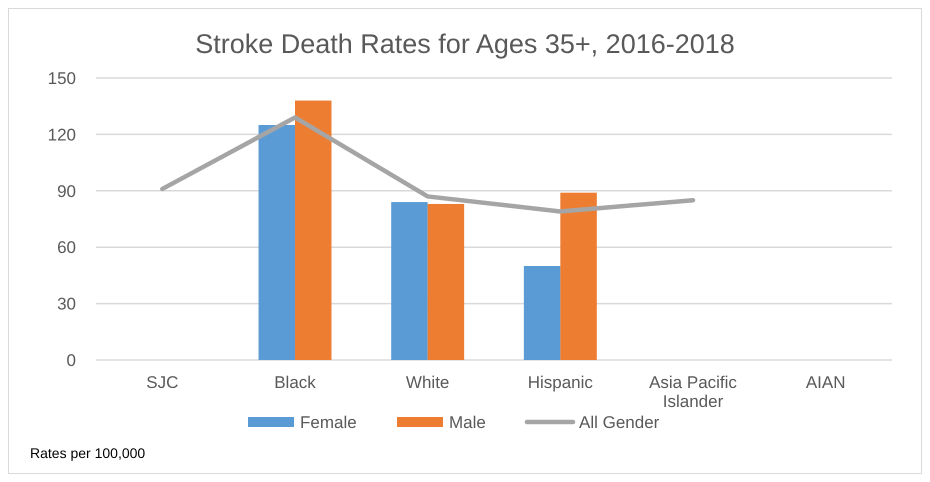  Describe the element at coordinates (467, 422) in the screenshot. I see `legend-label: Male` at that location.